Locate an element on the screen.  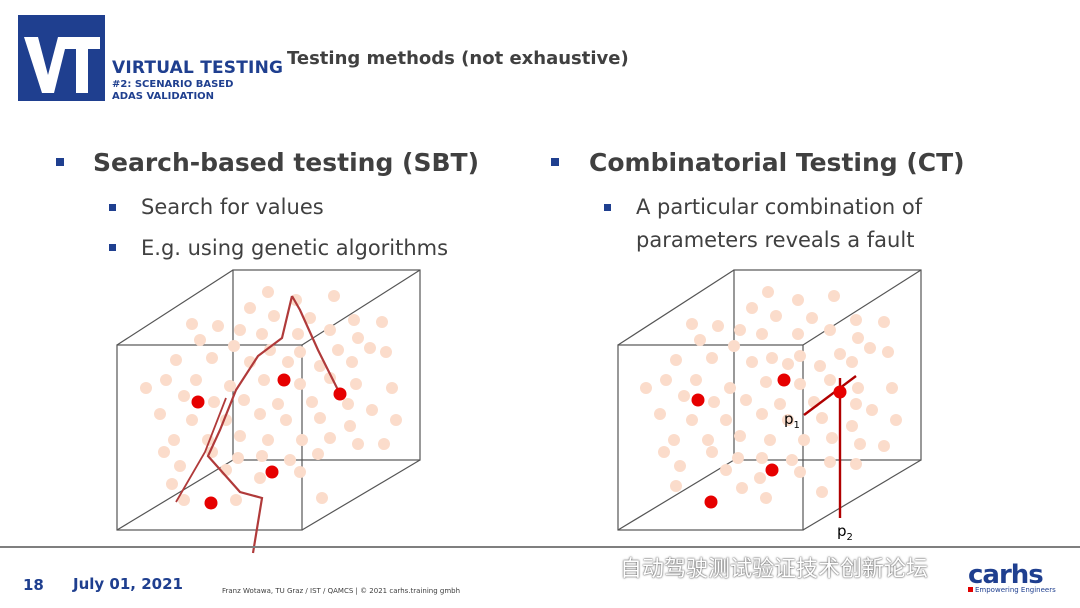
sbt-fault-points is located at coordinates (269, 441).